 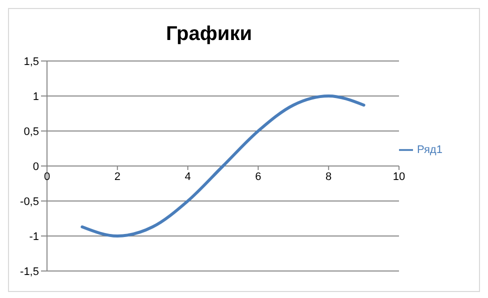 I want to click on x-tick-label: 6, so click(x=258, y=177).